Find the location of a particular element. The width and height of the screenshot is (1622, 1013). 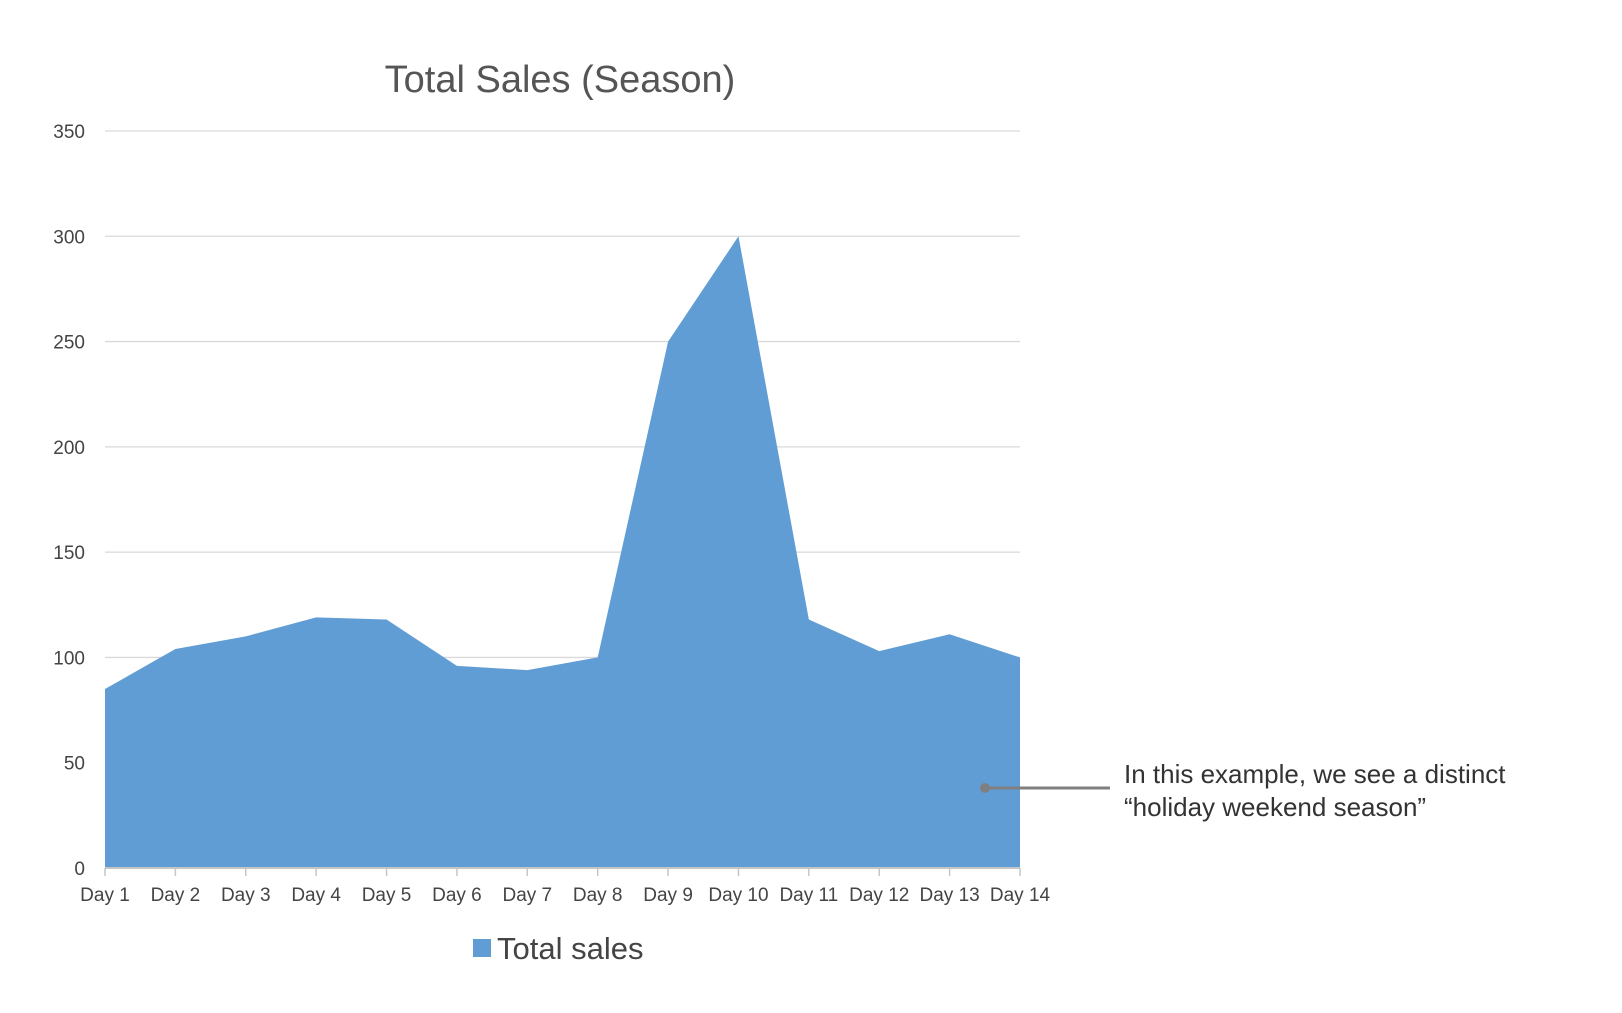

x-tick-label: Day 3 is located at coordinates (246, 895).